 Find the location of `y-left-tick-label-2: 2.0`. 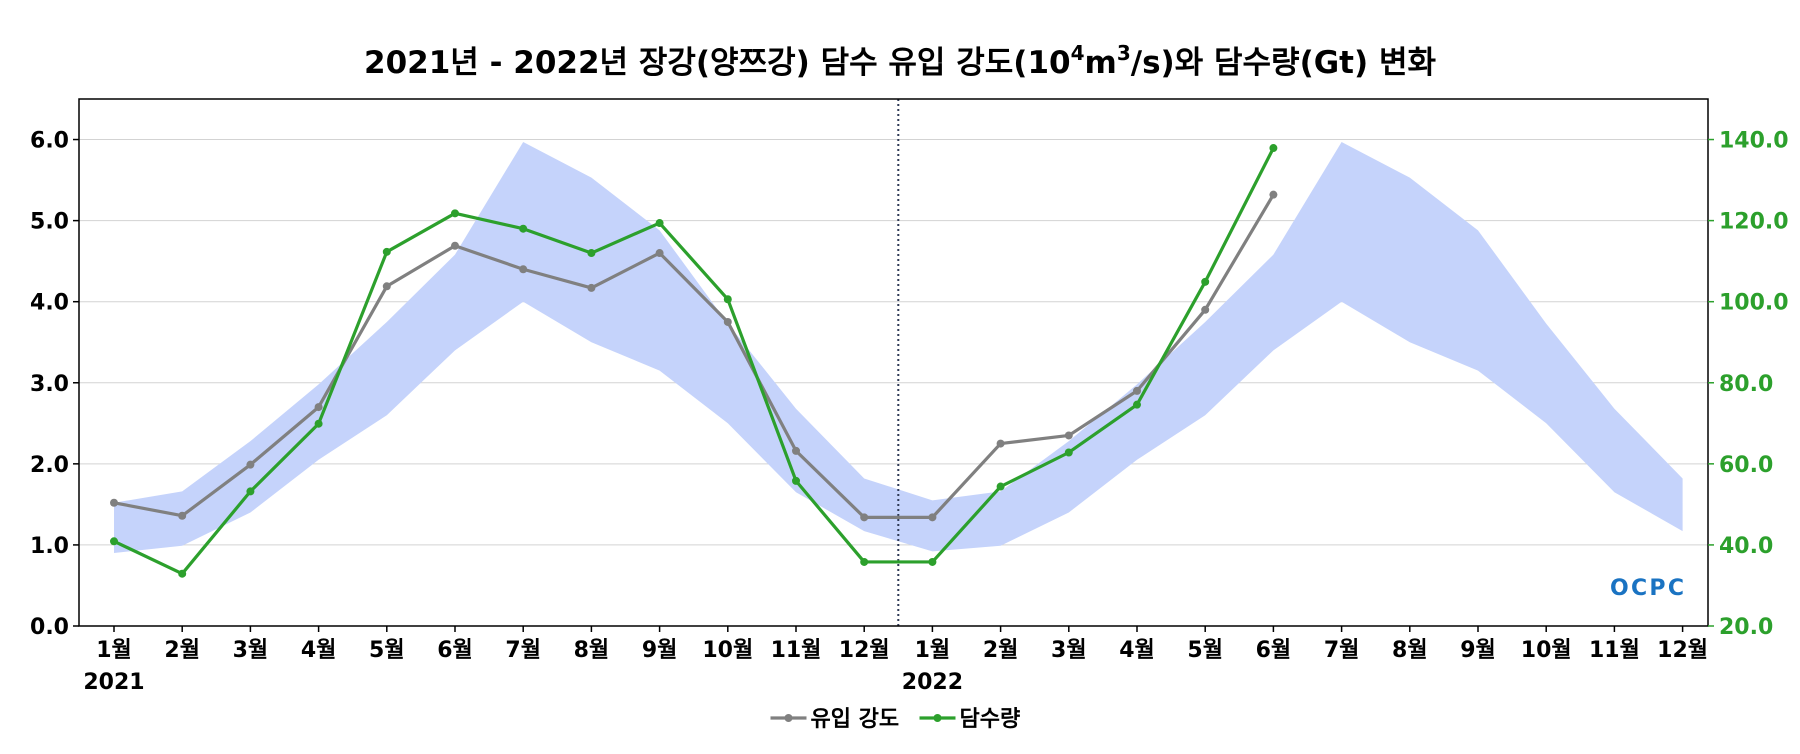

y-left-tick-label-2: 2.0 is located at coordinates (49, 465).